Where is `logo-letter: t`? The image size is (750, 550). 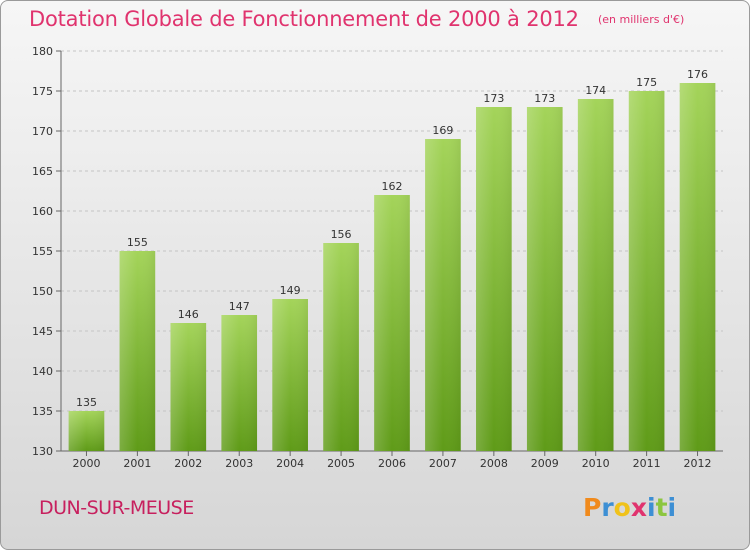 logo-letter: t is located at coordinates (661, 507).